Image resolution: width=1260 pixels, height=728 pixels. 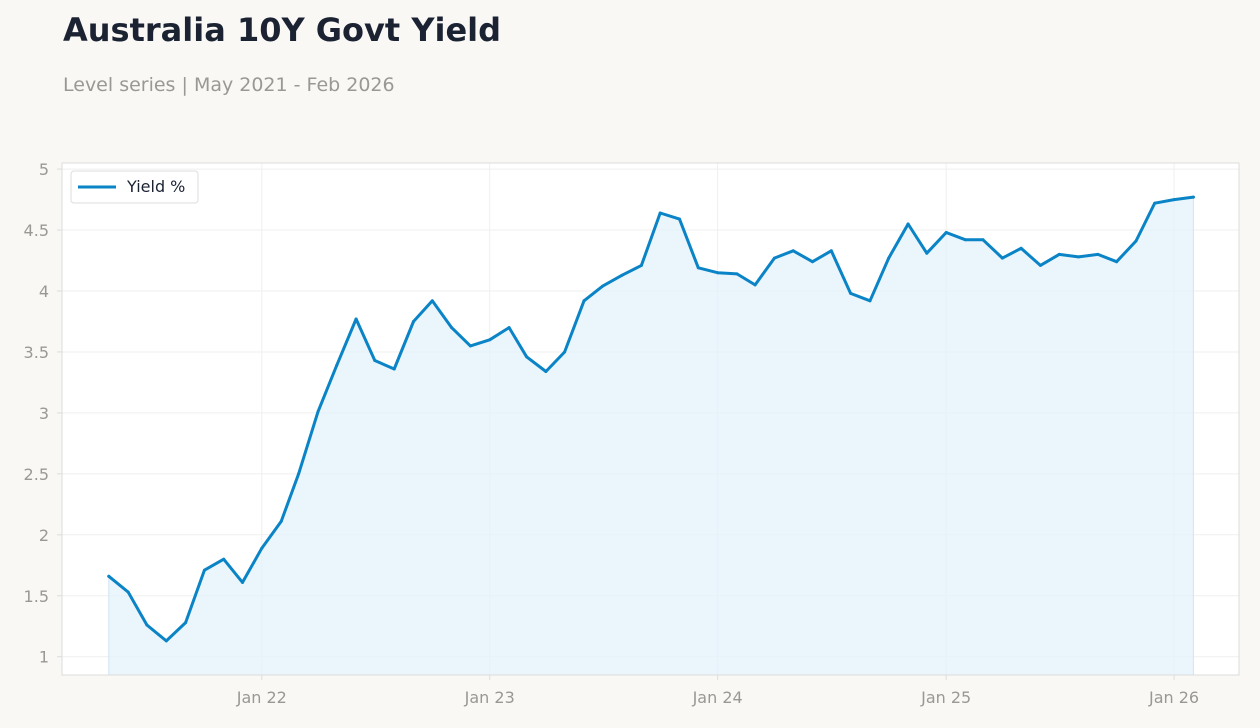 What do you see at coordinates (282, 30) in the screenshot?
I see `chart-title: Australia 10Y Govt Yield` at bounding box center [282, 30].